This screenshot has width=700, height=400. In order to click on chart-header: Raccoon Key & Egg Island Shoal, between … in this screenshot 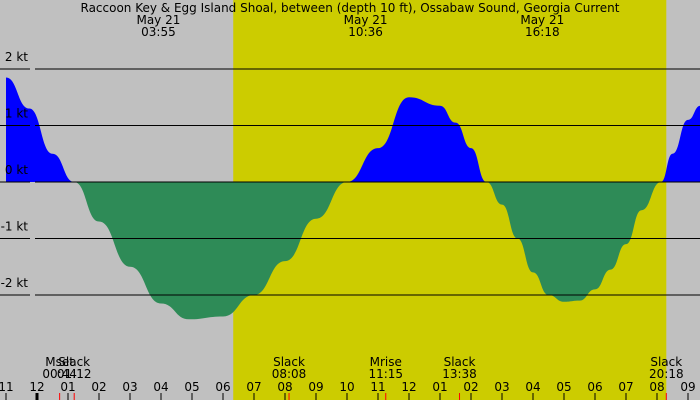, I will do `click(350, 8)`.